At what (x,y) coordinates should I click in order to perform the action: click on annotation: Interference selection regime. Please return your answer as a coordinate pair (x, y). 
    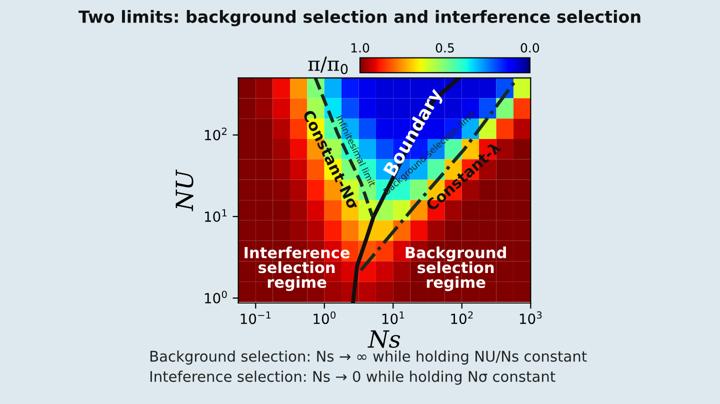
    Looking at the image, I should click on (297, 269).